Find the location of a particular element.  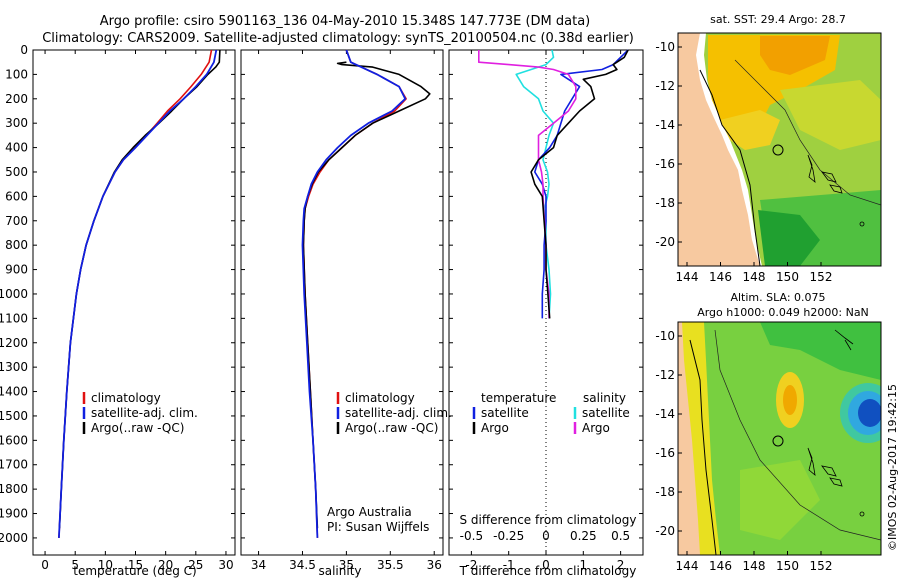

depth-tick-label: 1400 is located at coordinates (14, 392).